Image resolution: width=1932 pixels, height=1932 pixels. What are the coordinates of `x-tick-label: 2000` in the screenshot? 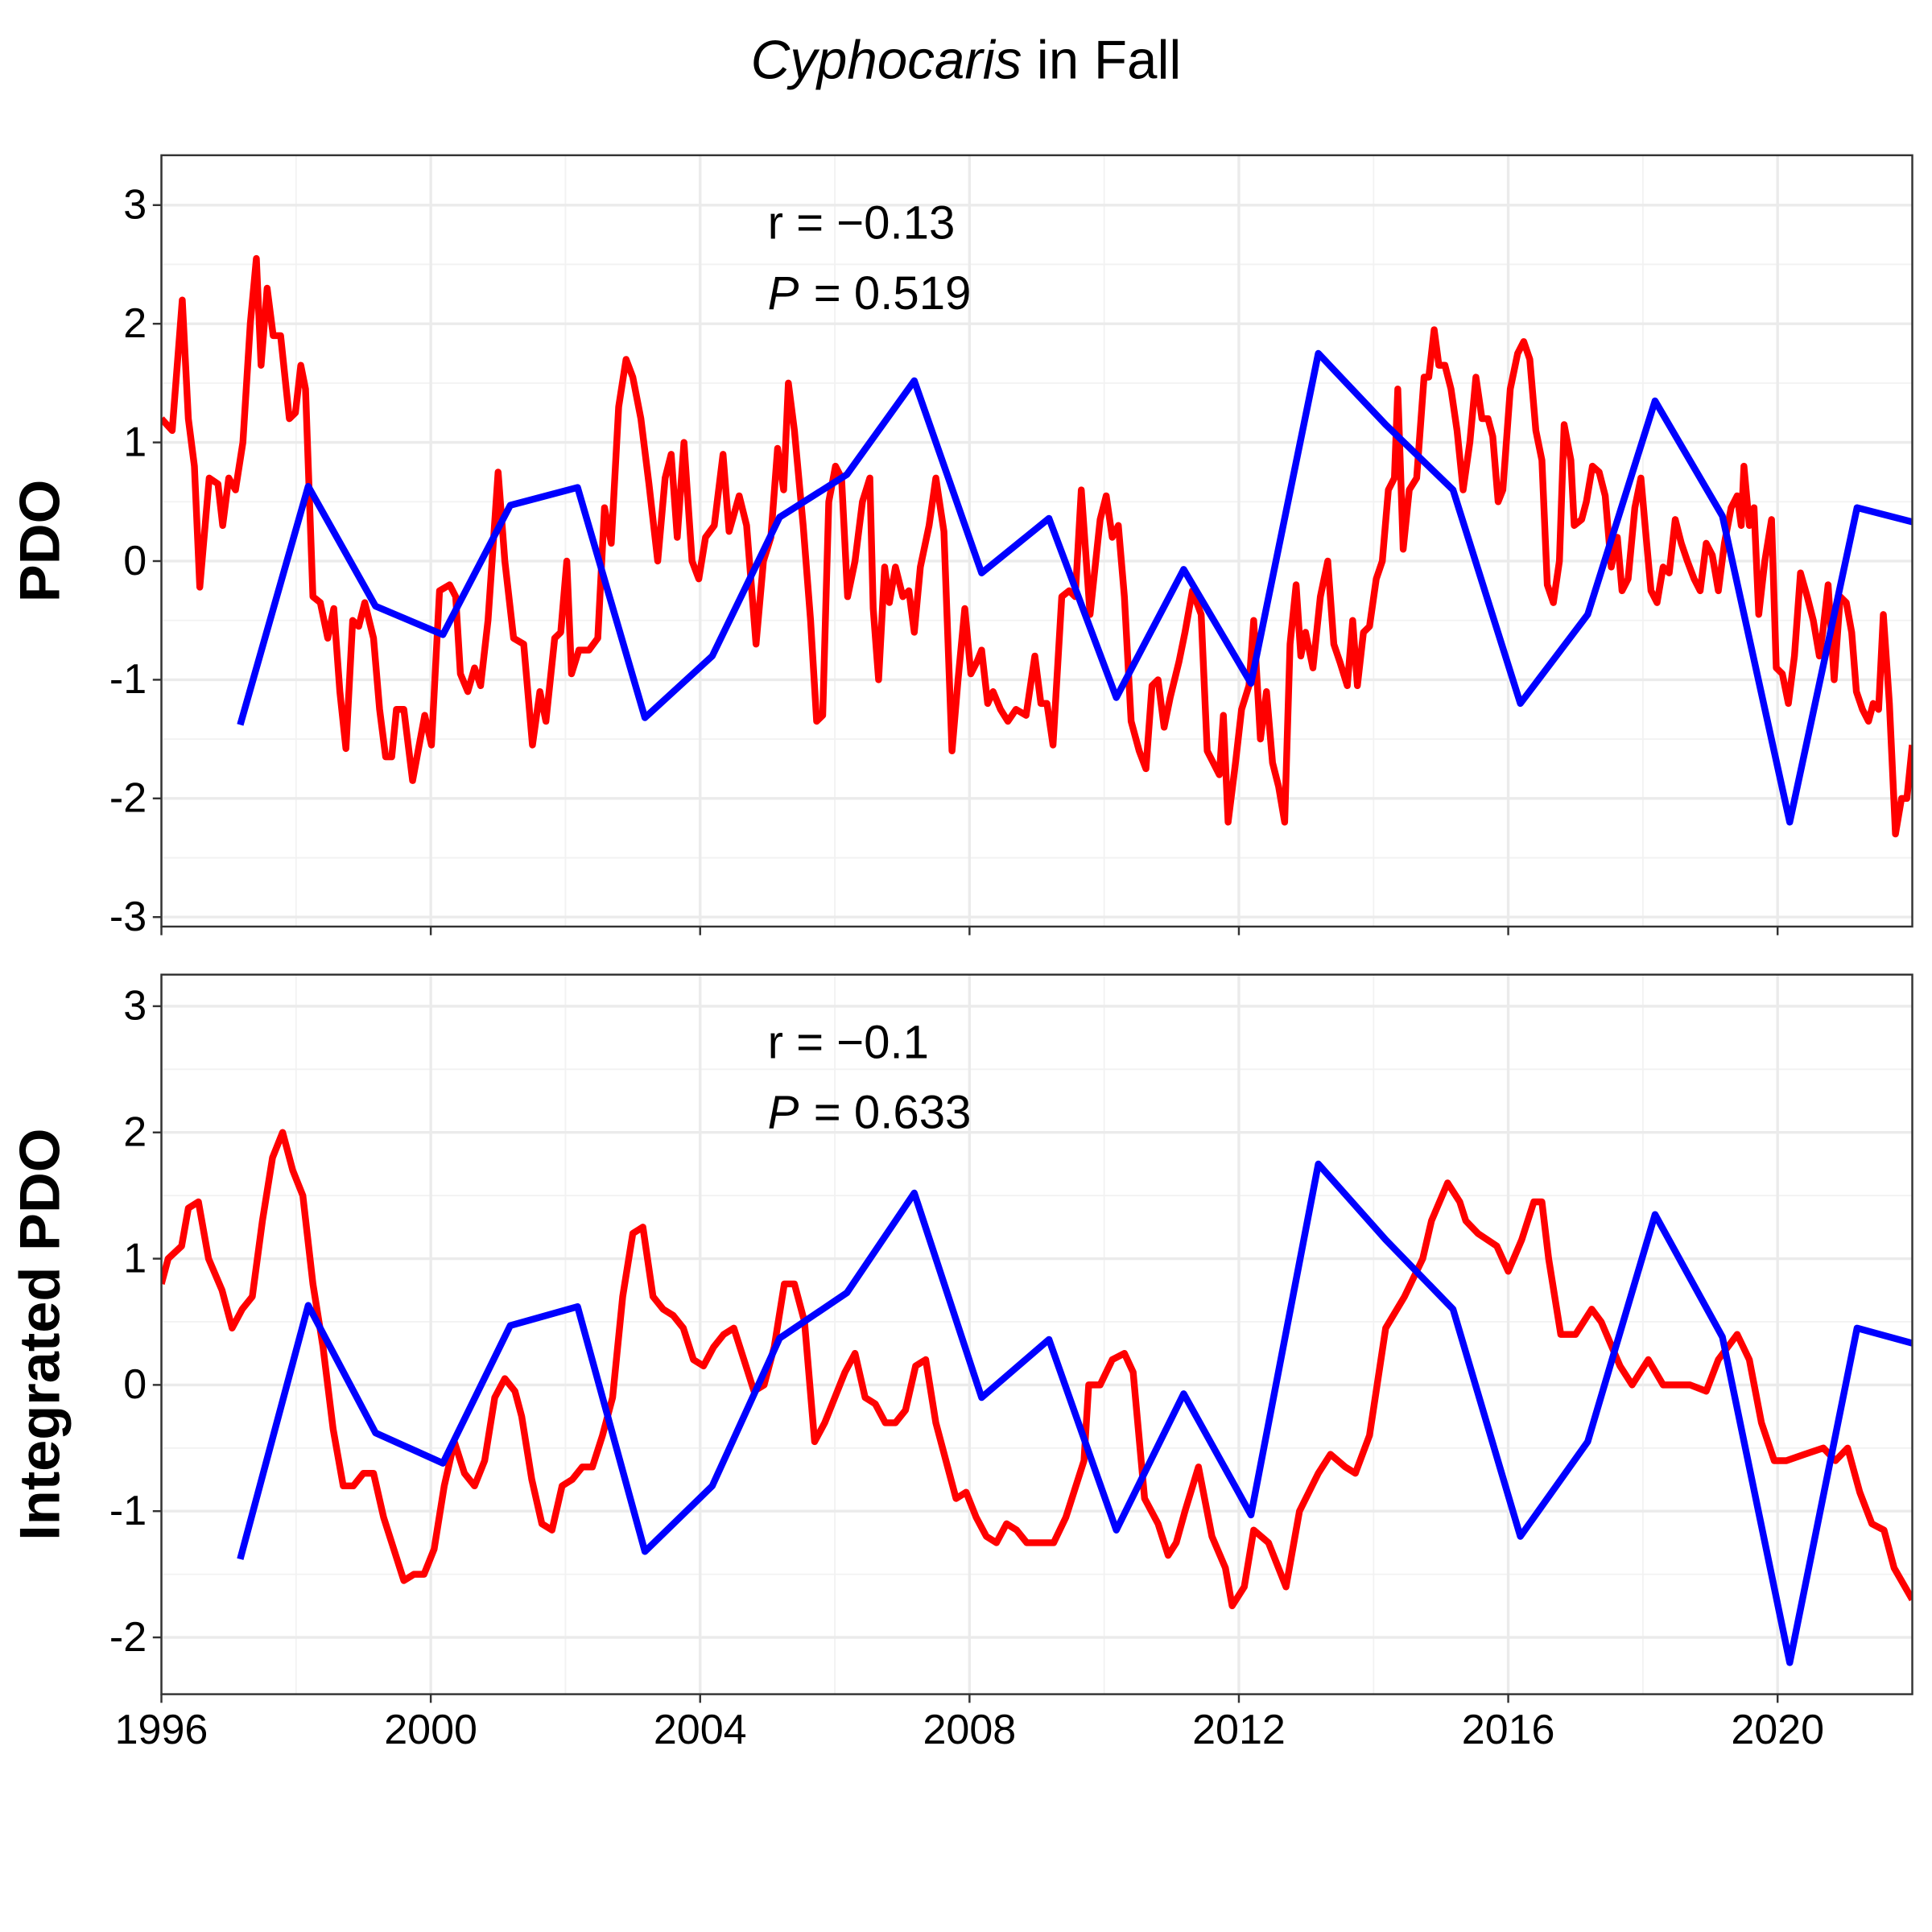 It's located at (430, 1730).